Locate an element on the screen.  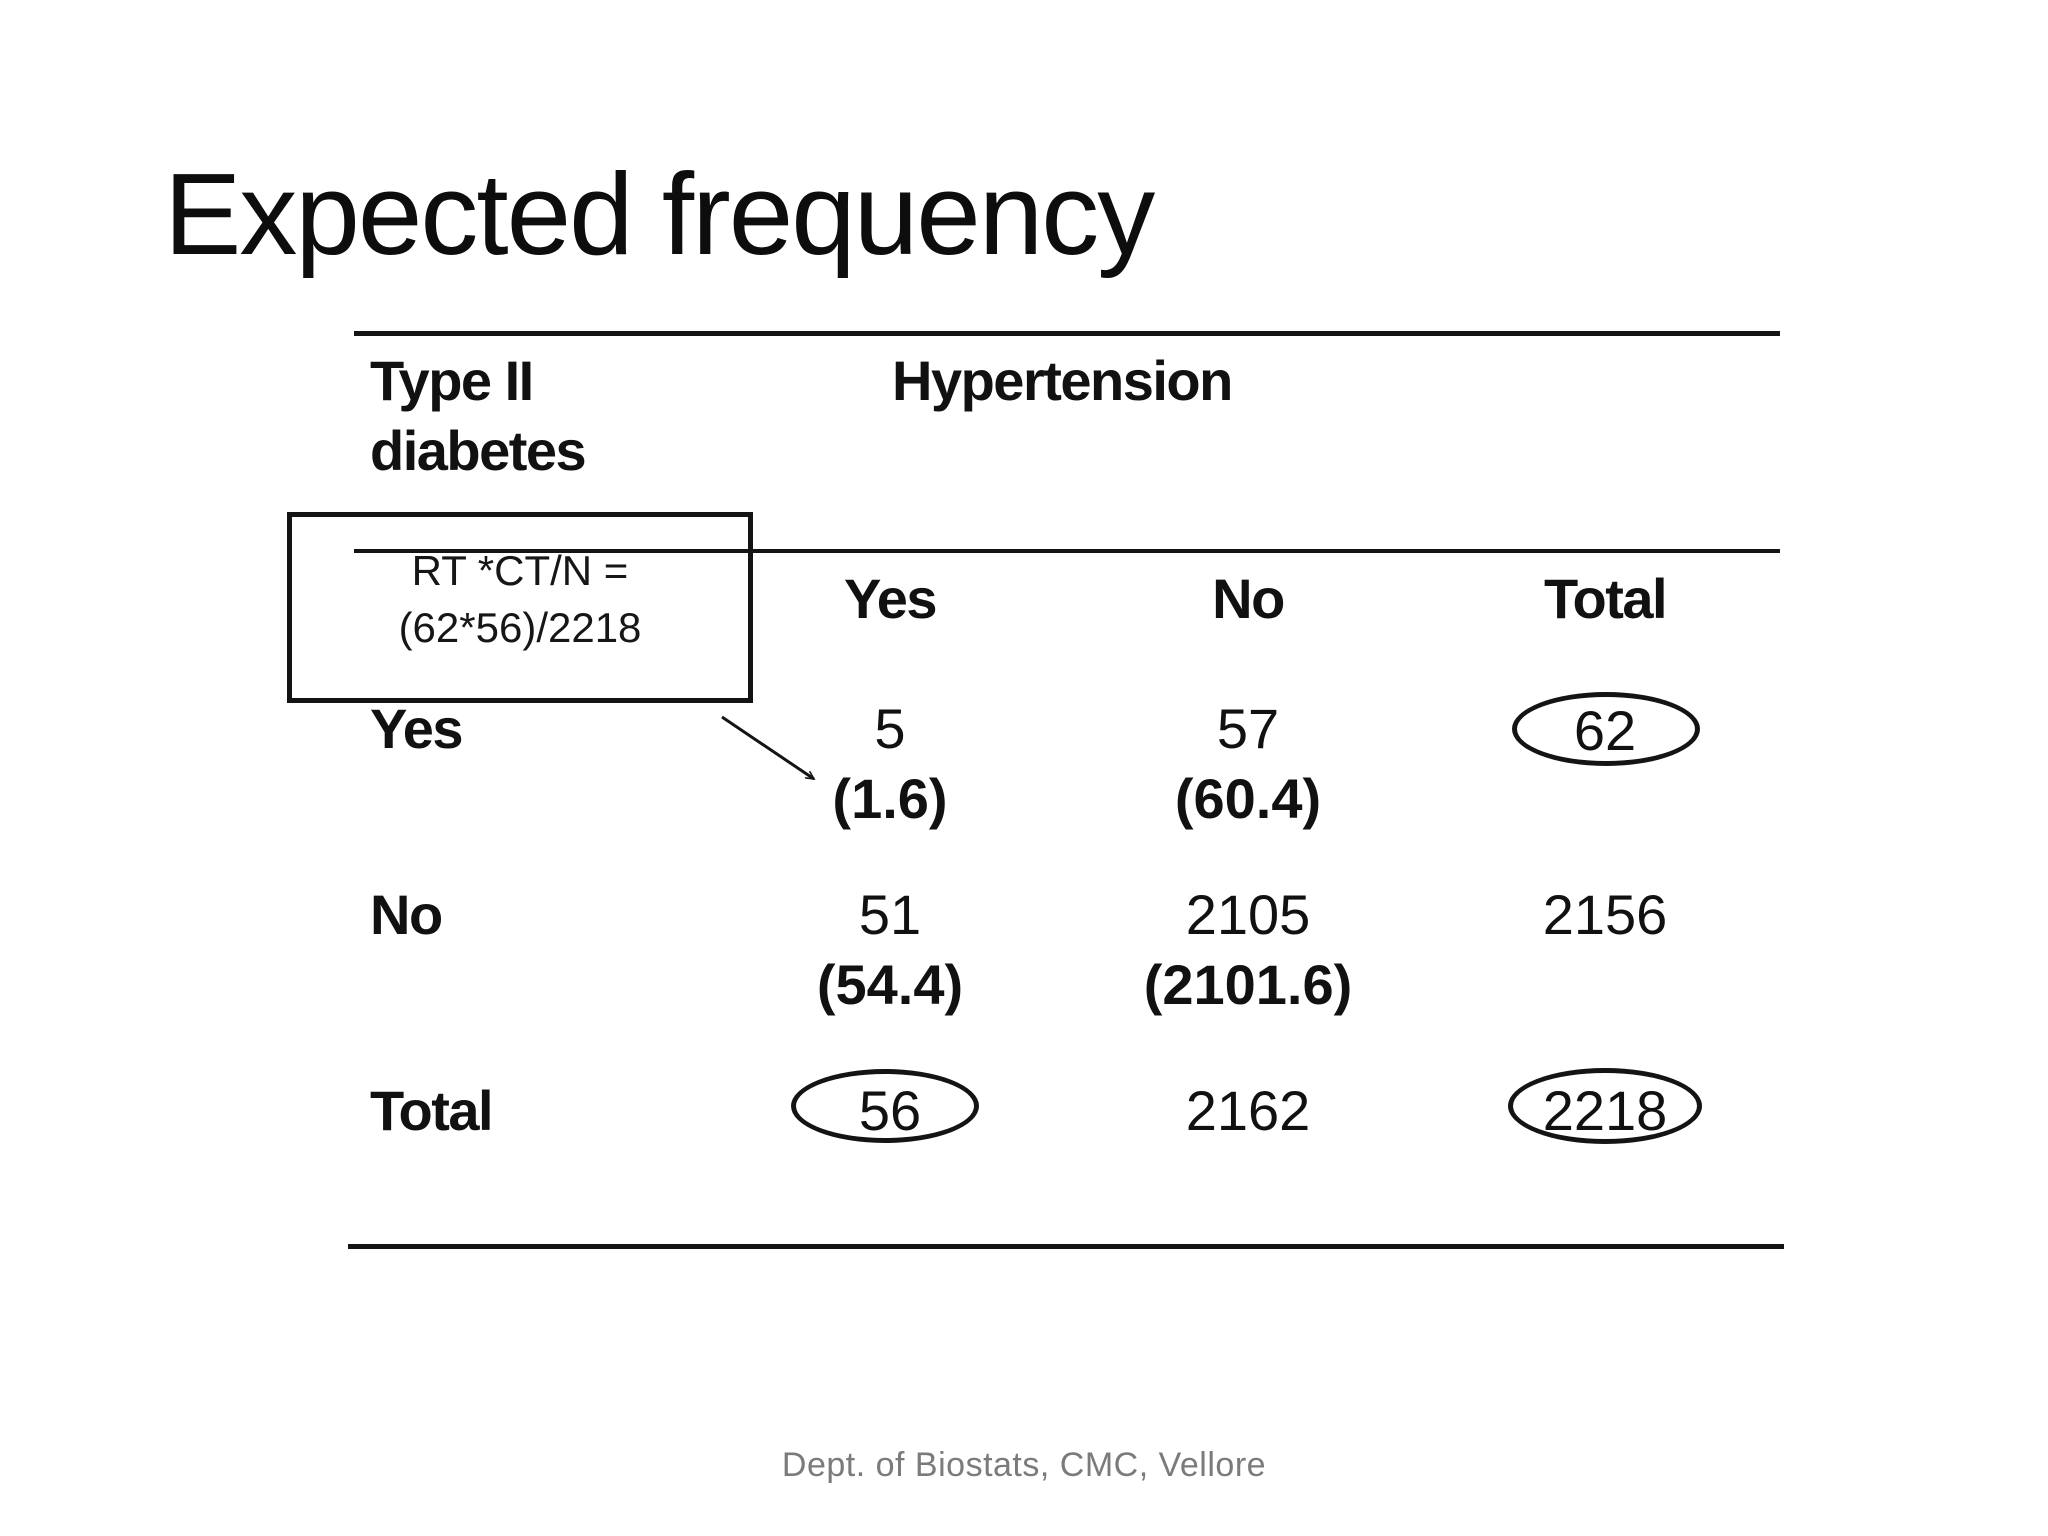
cell-no-yes-observed: 51 is located at coordinates (890, 914).